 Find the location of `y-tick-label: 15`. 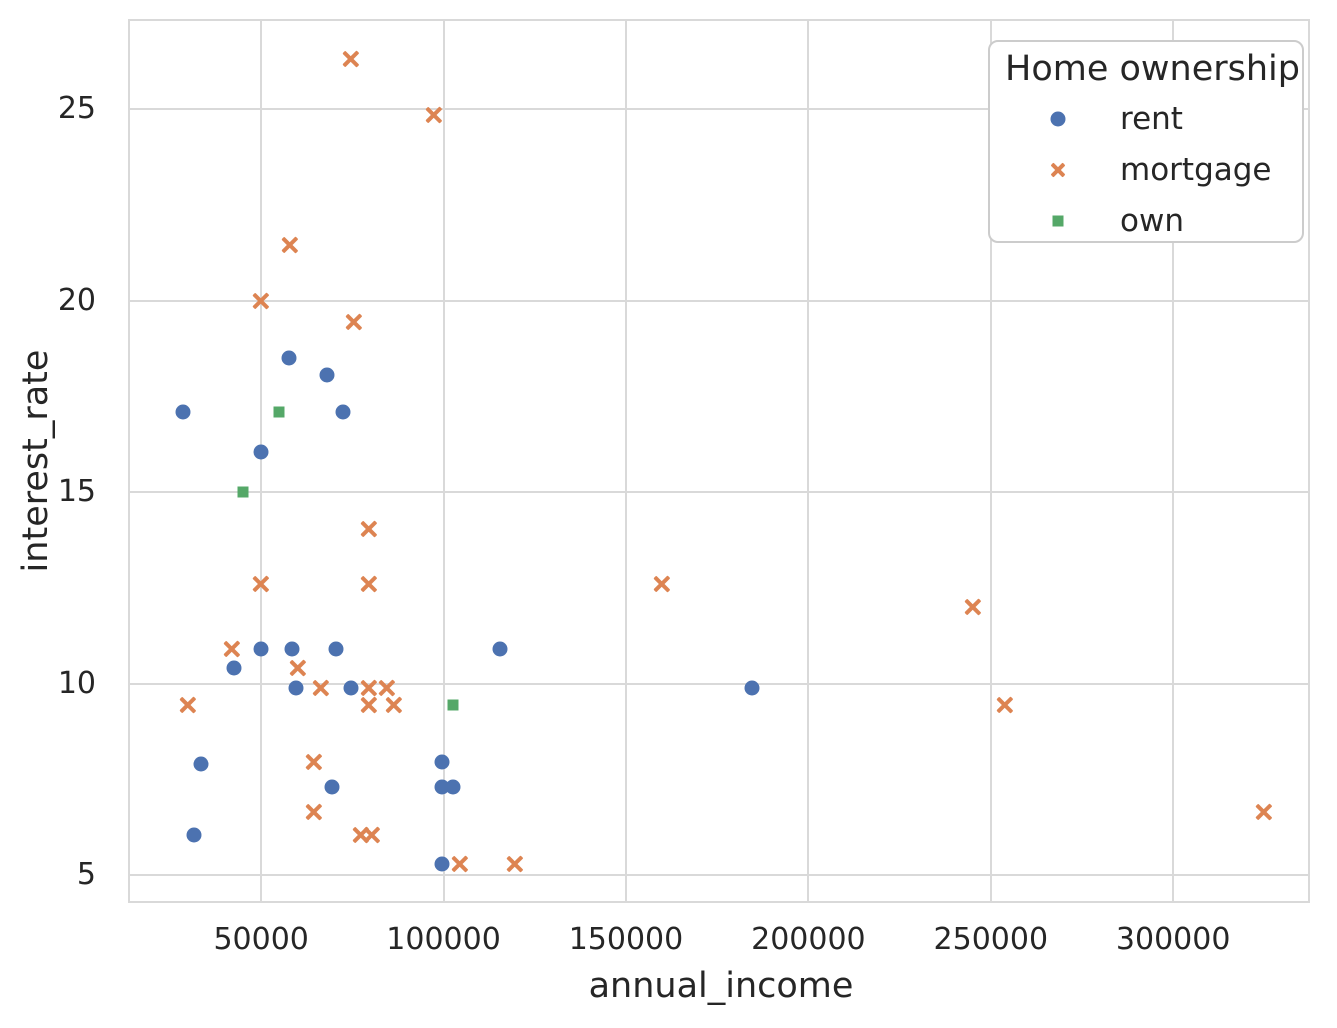

y-tick-label: 15 is located at coordinates (76, 492).